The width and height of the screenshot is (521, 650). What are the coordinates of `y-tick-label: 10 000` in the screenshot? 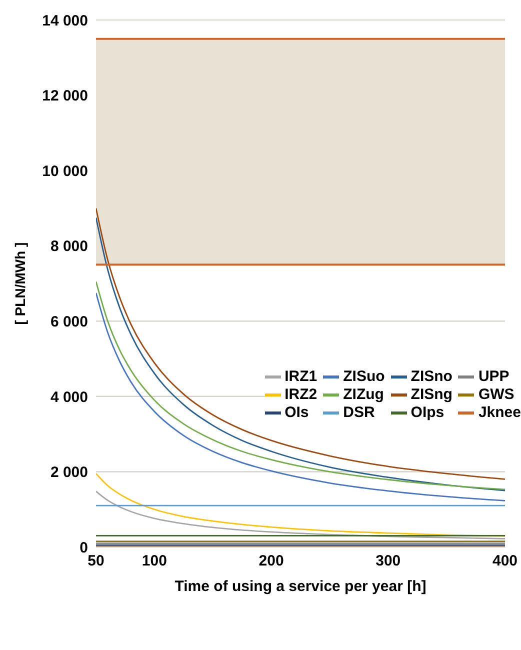 It's located at (65, 171).